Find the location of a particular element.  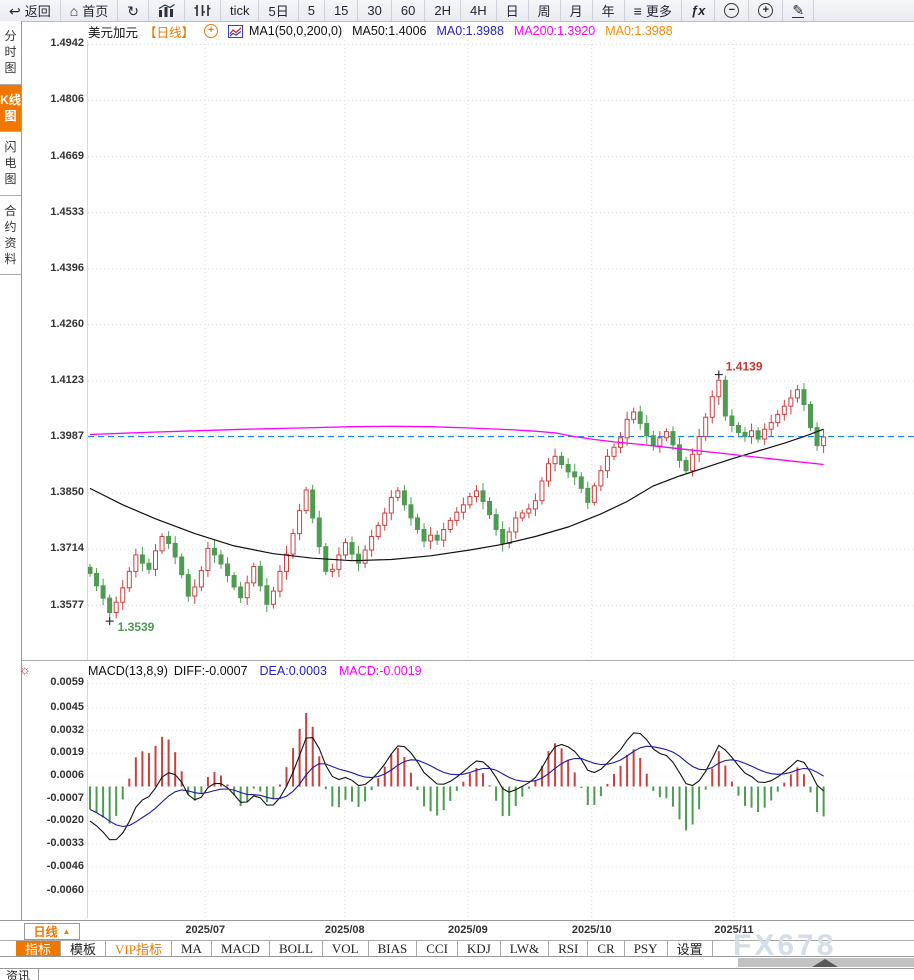

toolbar-tick-button: tick is located at coordinates (240, 10).